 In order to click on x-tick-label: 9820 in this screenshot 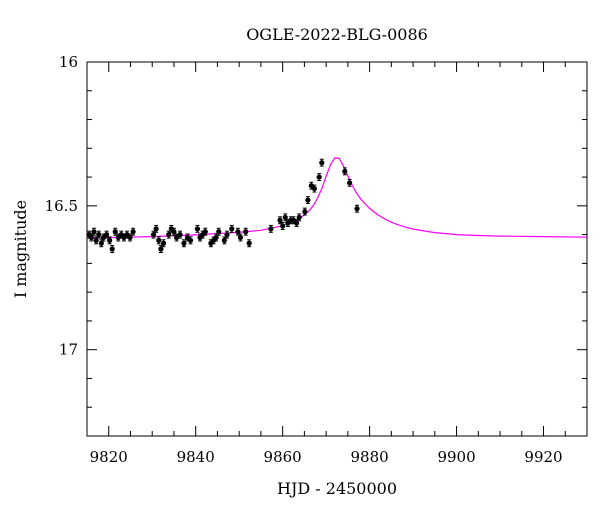, I will do `click(109, 457)`.